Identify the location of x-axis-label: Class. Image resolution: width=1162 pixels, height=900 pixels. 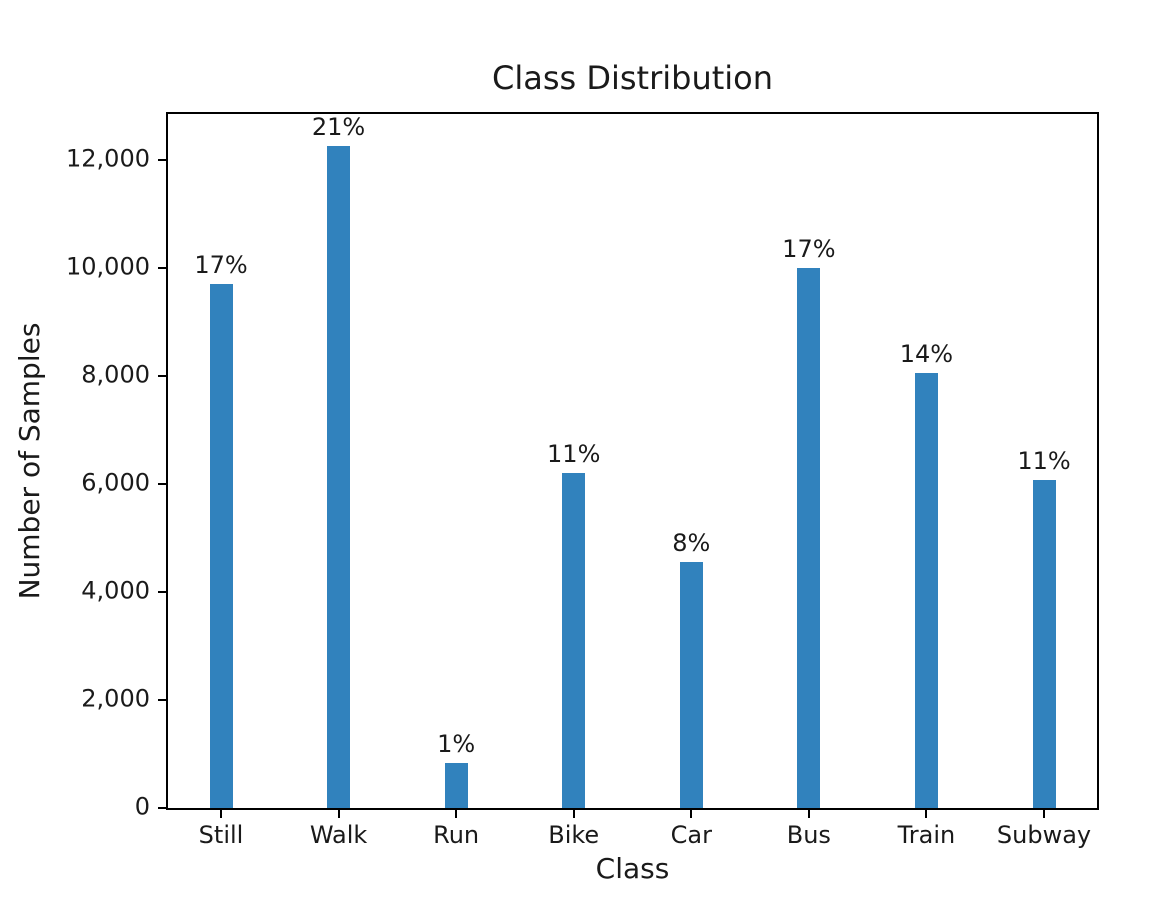
(632, 868).